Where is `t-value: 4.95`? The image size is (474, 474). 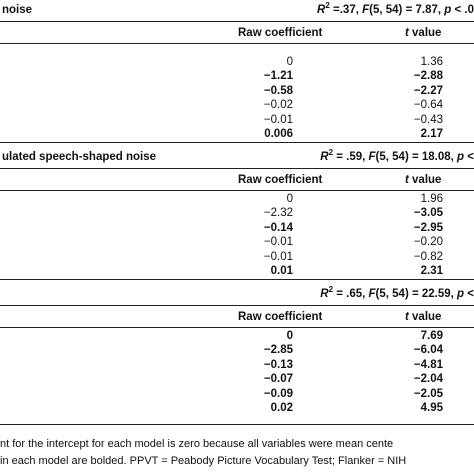
t-value: 4.95 is located at coordinates (431, 408).